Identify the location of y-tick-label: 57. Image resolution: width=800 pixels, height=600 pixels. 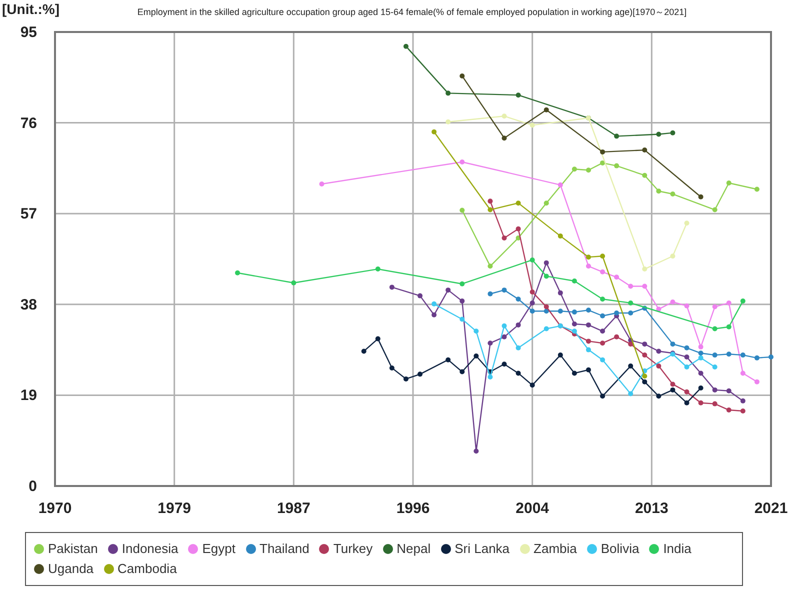
(28, 214).